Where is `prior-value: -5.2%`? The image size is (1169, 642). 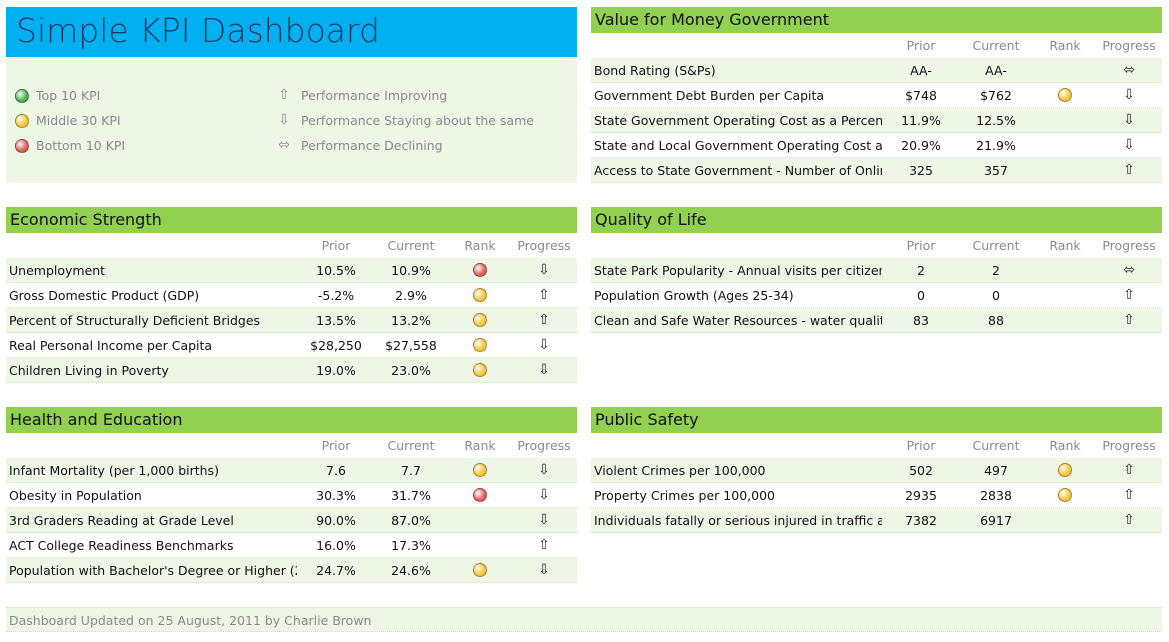
prior-value: -5.2% is located at coordinates (336, 295).